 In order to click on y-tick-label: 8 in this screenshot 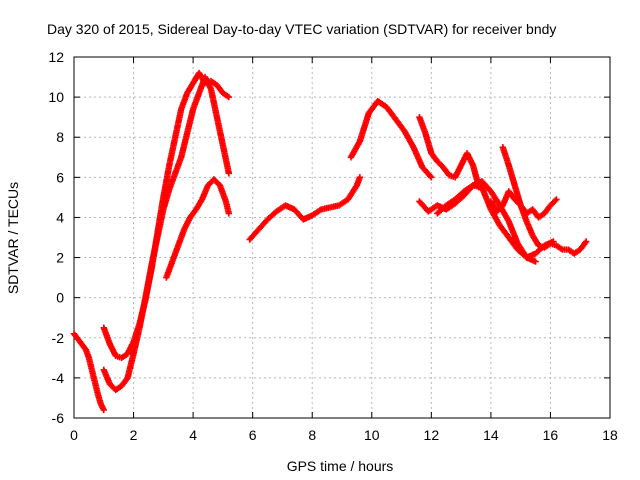, I will do `click(60, 137)`.